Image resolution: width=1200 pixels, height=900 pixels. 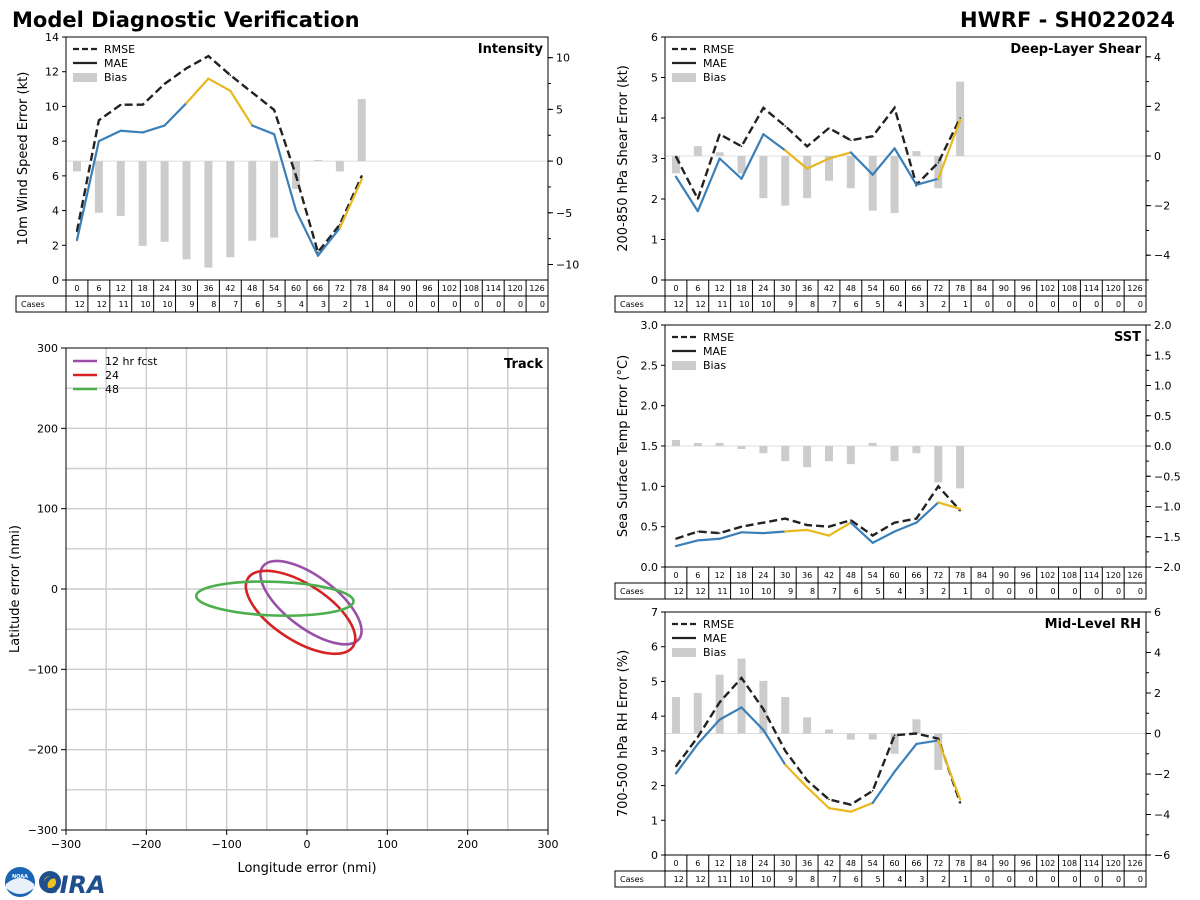 What do you see at coordinates (715, 63) in the screenshot?
I see `legend-label: MAE` at bounding box center [715, 63].